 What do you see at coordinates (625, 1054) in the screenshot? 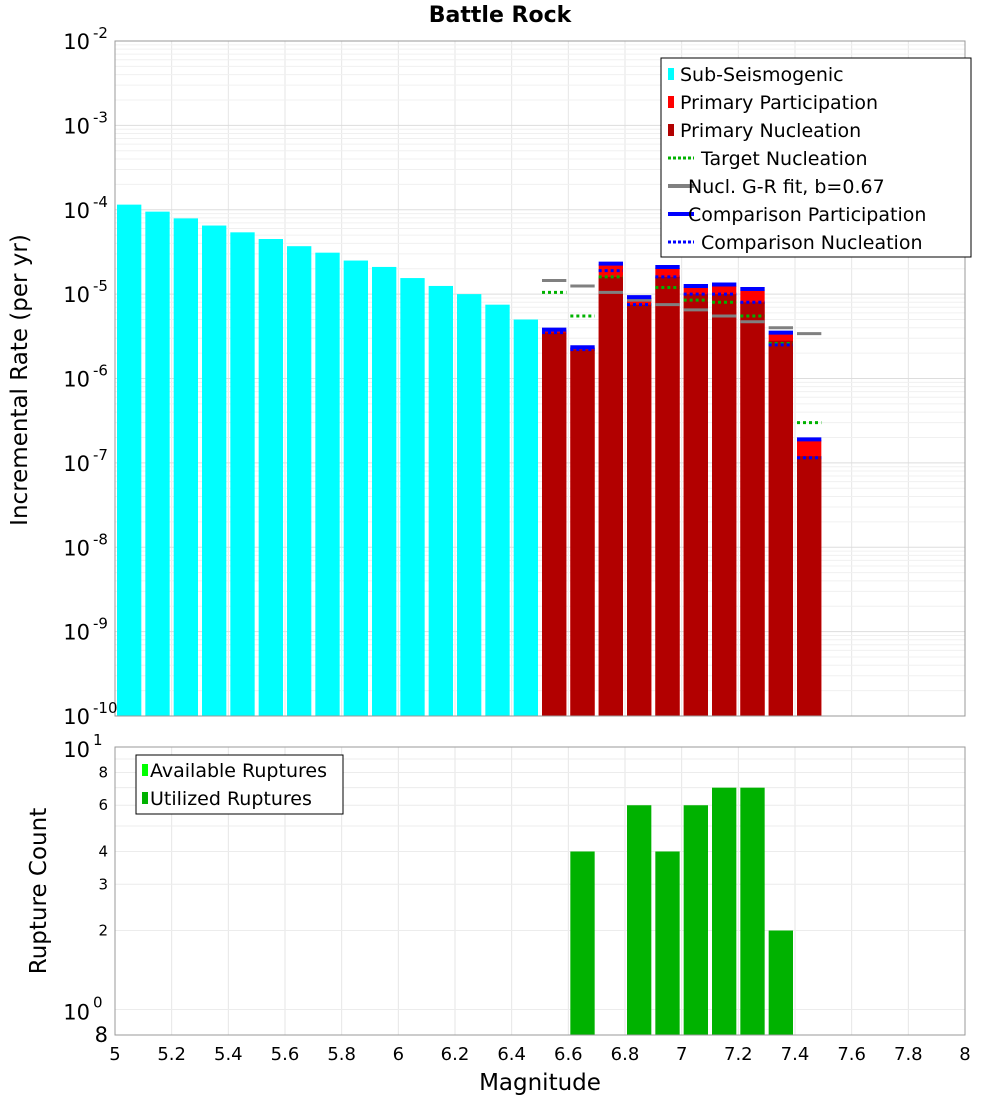
I see `x-tick-label: 6.8` at bounding box center [625, 1054].